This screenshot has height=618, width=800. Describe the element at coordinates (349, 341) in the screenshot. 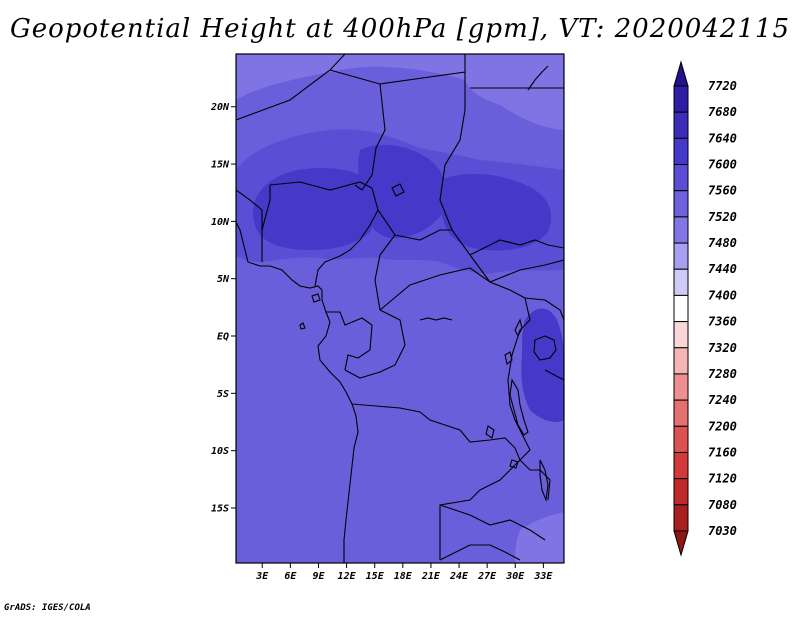

I see `border-gabon-congo` at that location.